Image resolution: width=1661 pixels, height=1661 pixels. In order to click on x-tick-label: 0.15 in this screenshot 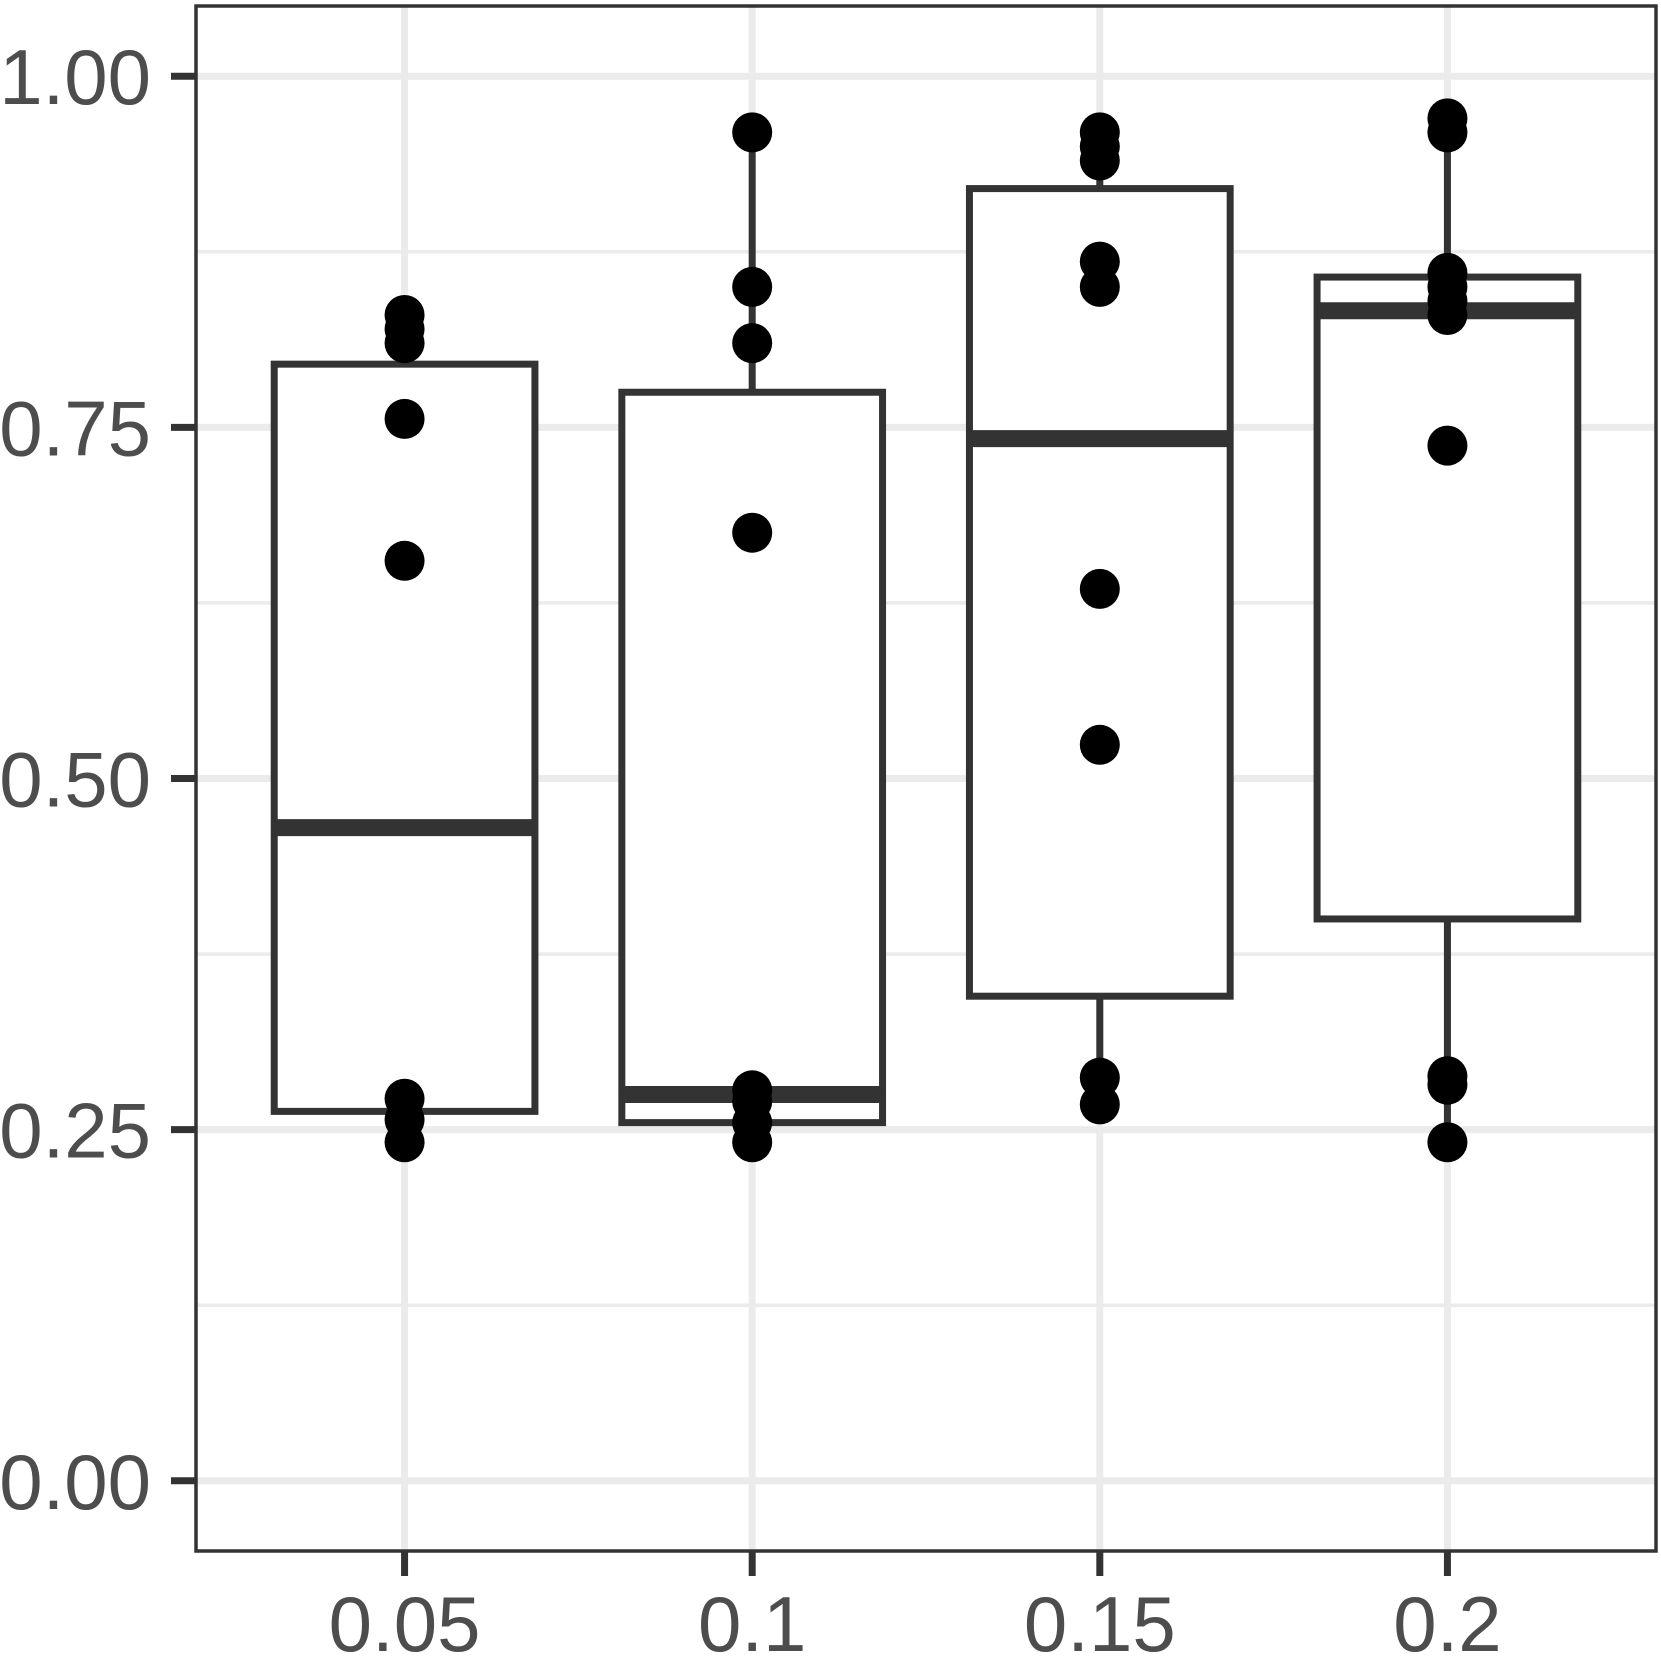, I will do `click(1100, 1620)`.